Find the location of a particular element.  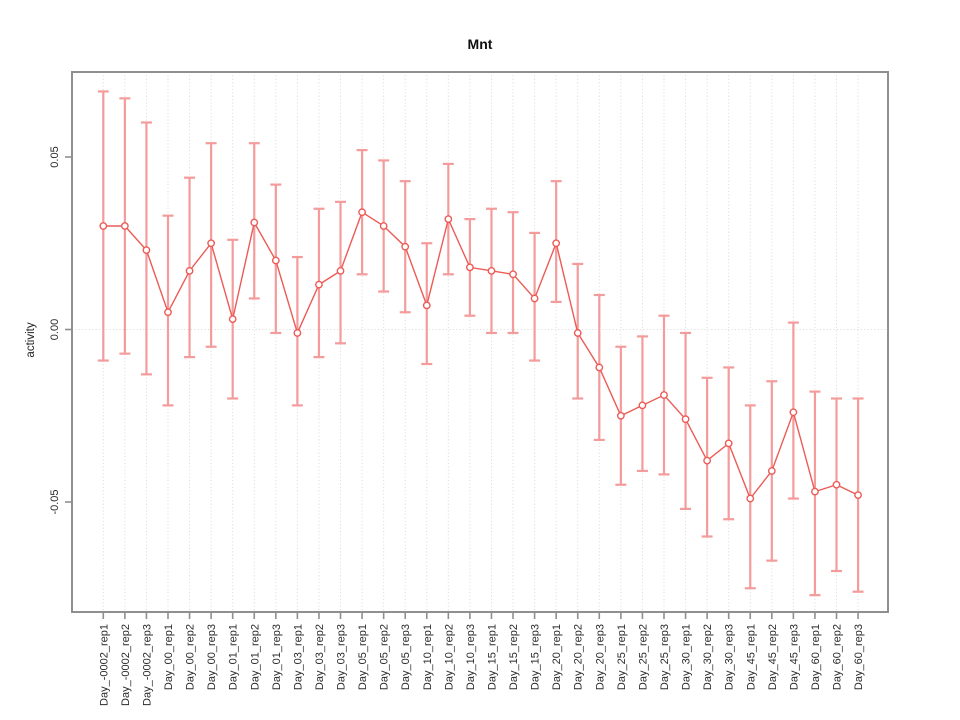

x-tick-label: Day_01_rep3 is located at coordinates (277, 657).